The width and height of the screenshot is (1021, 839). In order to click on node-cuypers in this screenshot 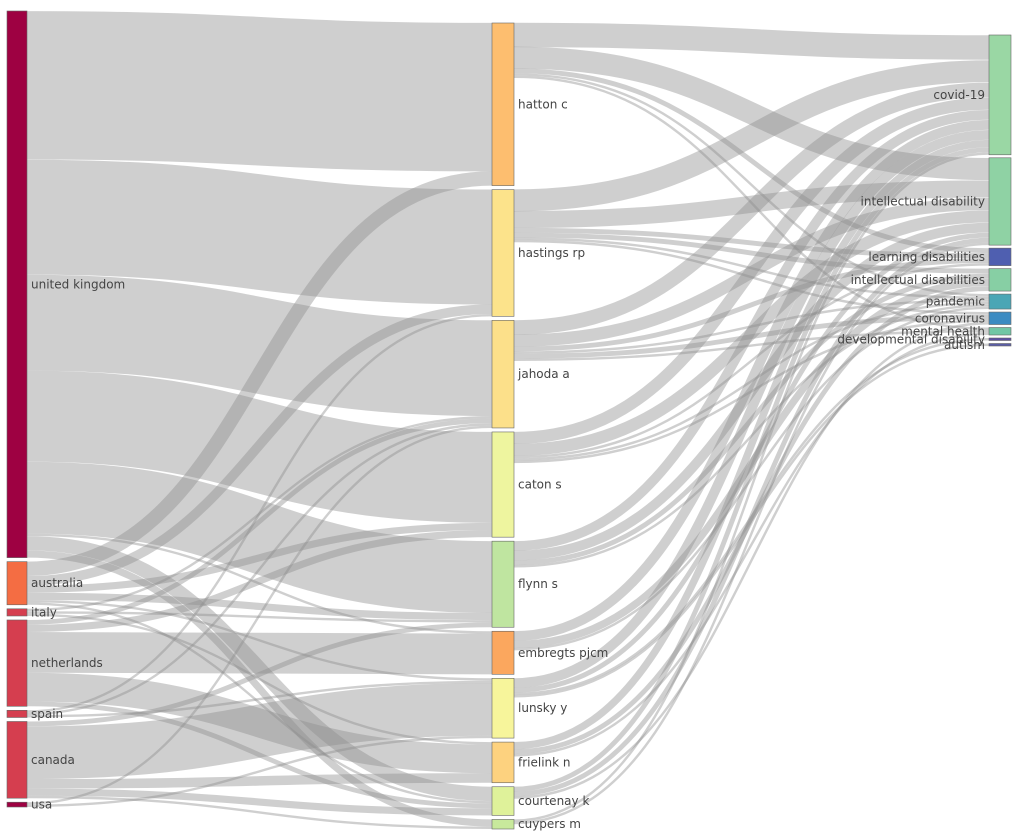, I will do `click(503, 824)`.